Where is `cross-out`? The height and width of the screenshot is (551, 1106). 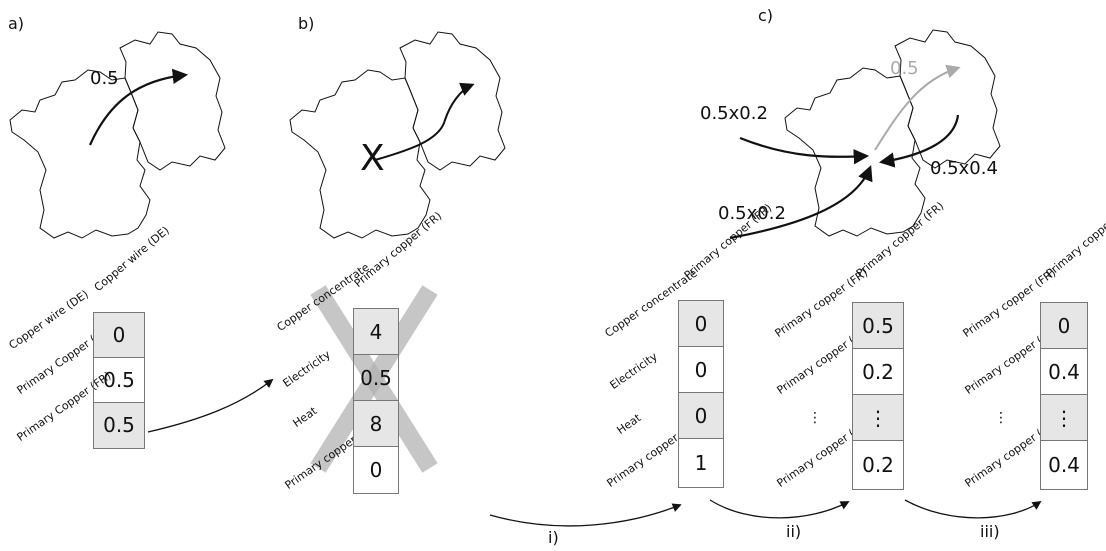
cross-out is located at coordinates (374, 379).